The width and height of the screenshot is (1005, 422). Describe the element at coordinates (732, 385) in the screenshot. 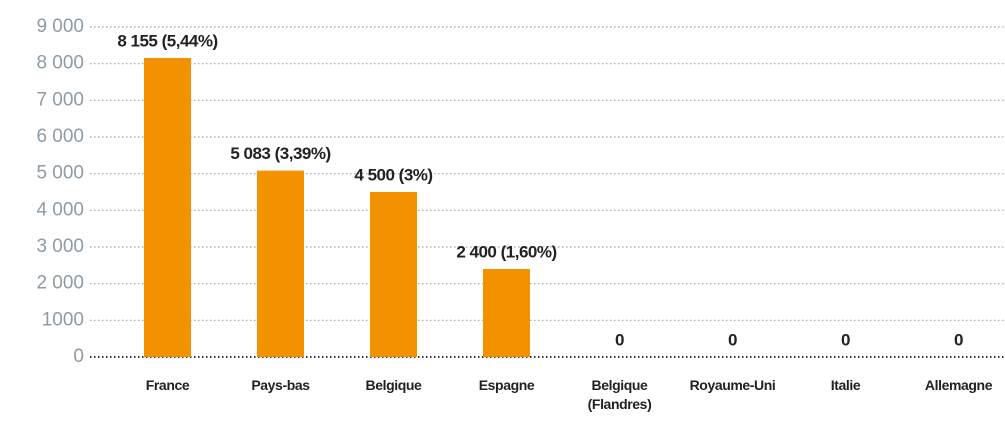

I see `x-tick-label: Royaume-Uni` at that location.